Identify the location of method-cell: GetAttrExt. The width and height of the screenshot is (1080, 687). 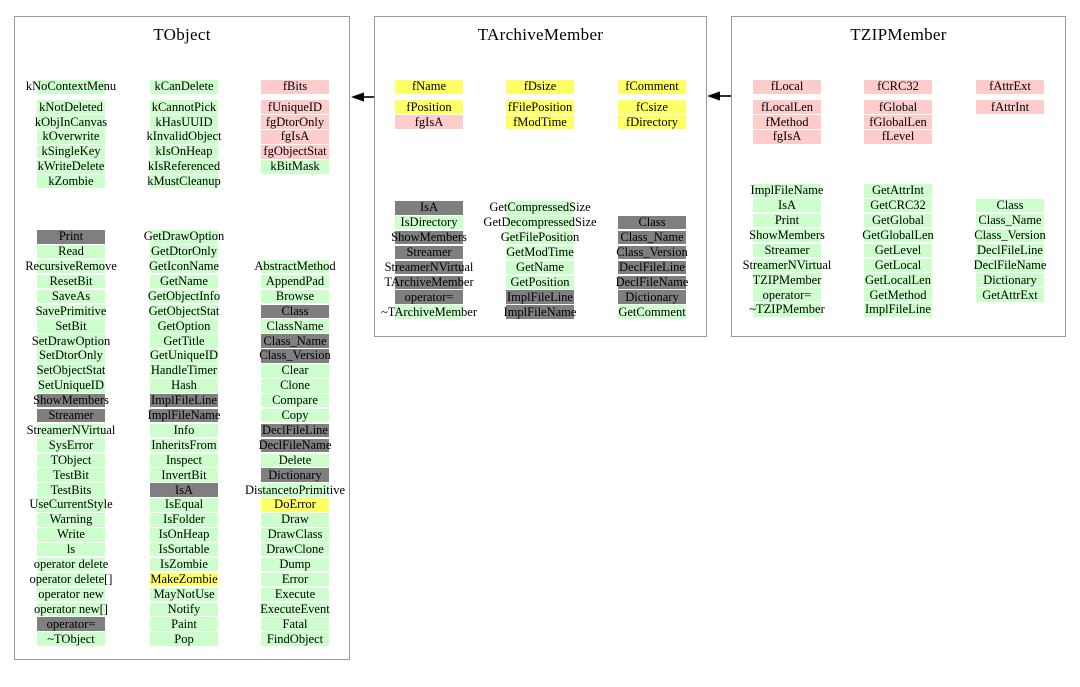
(1010, 295).